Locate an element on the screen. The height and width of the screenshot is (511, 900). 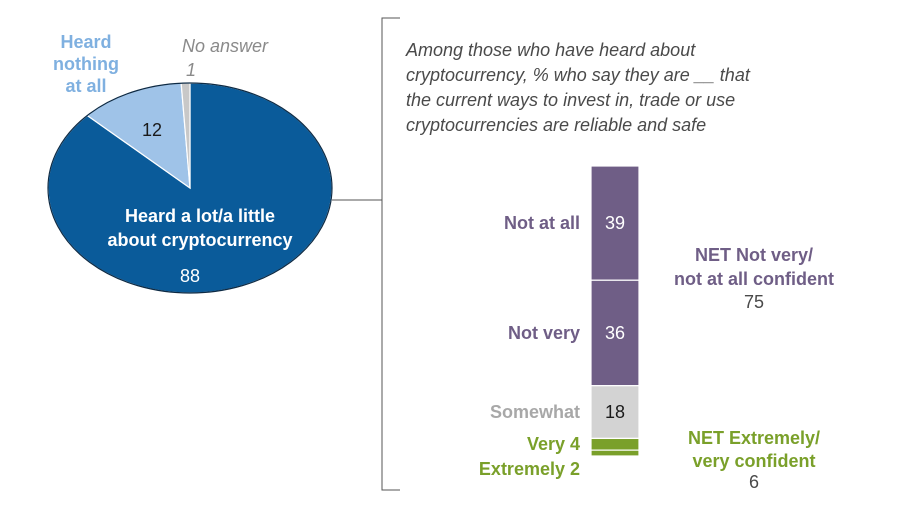
bar-segment-not-at-all is located at coordinates (615, 223).